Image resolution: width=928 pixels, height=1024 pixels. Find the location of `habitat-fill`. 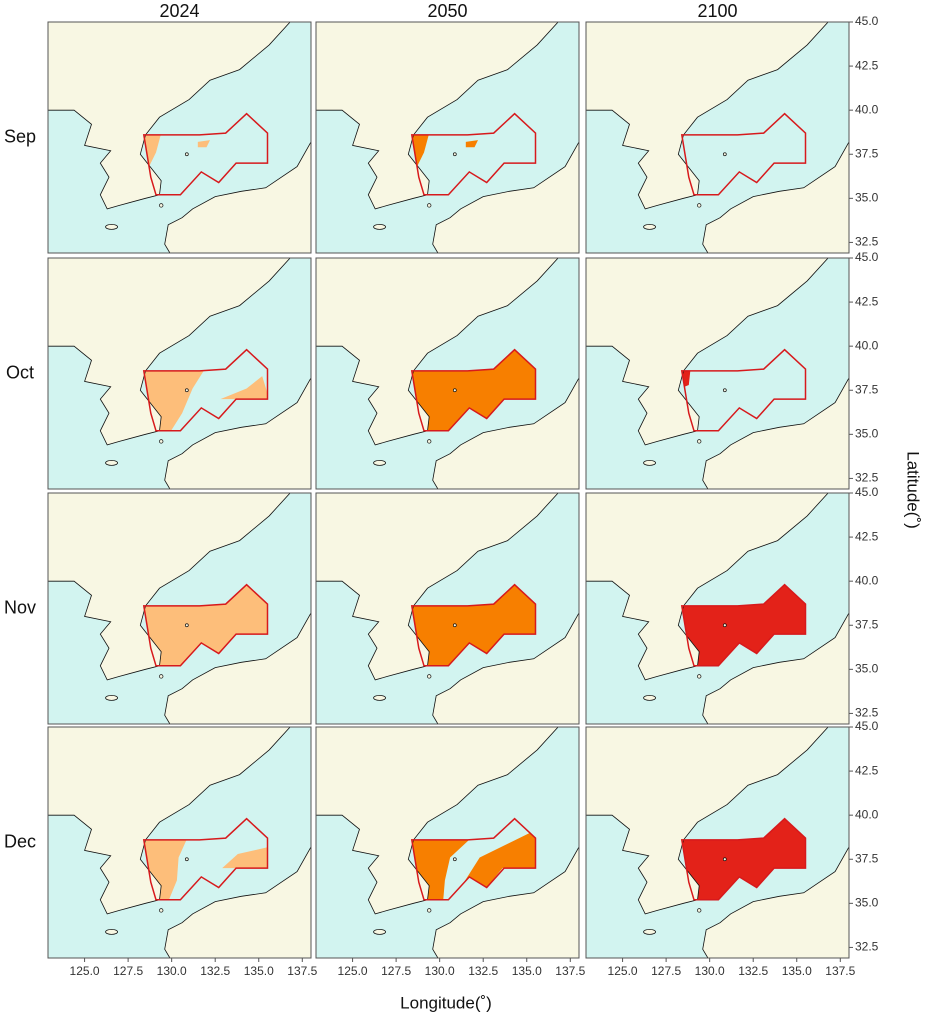

habitat-fill is located at coordinates (473, 625).